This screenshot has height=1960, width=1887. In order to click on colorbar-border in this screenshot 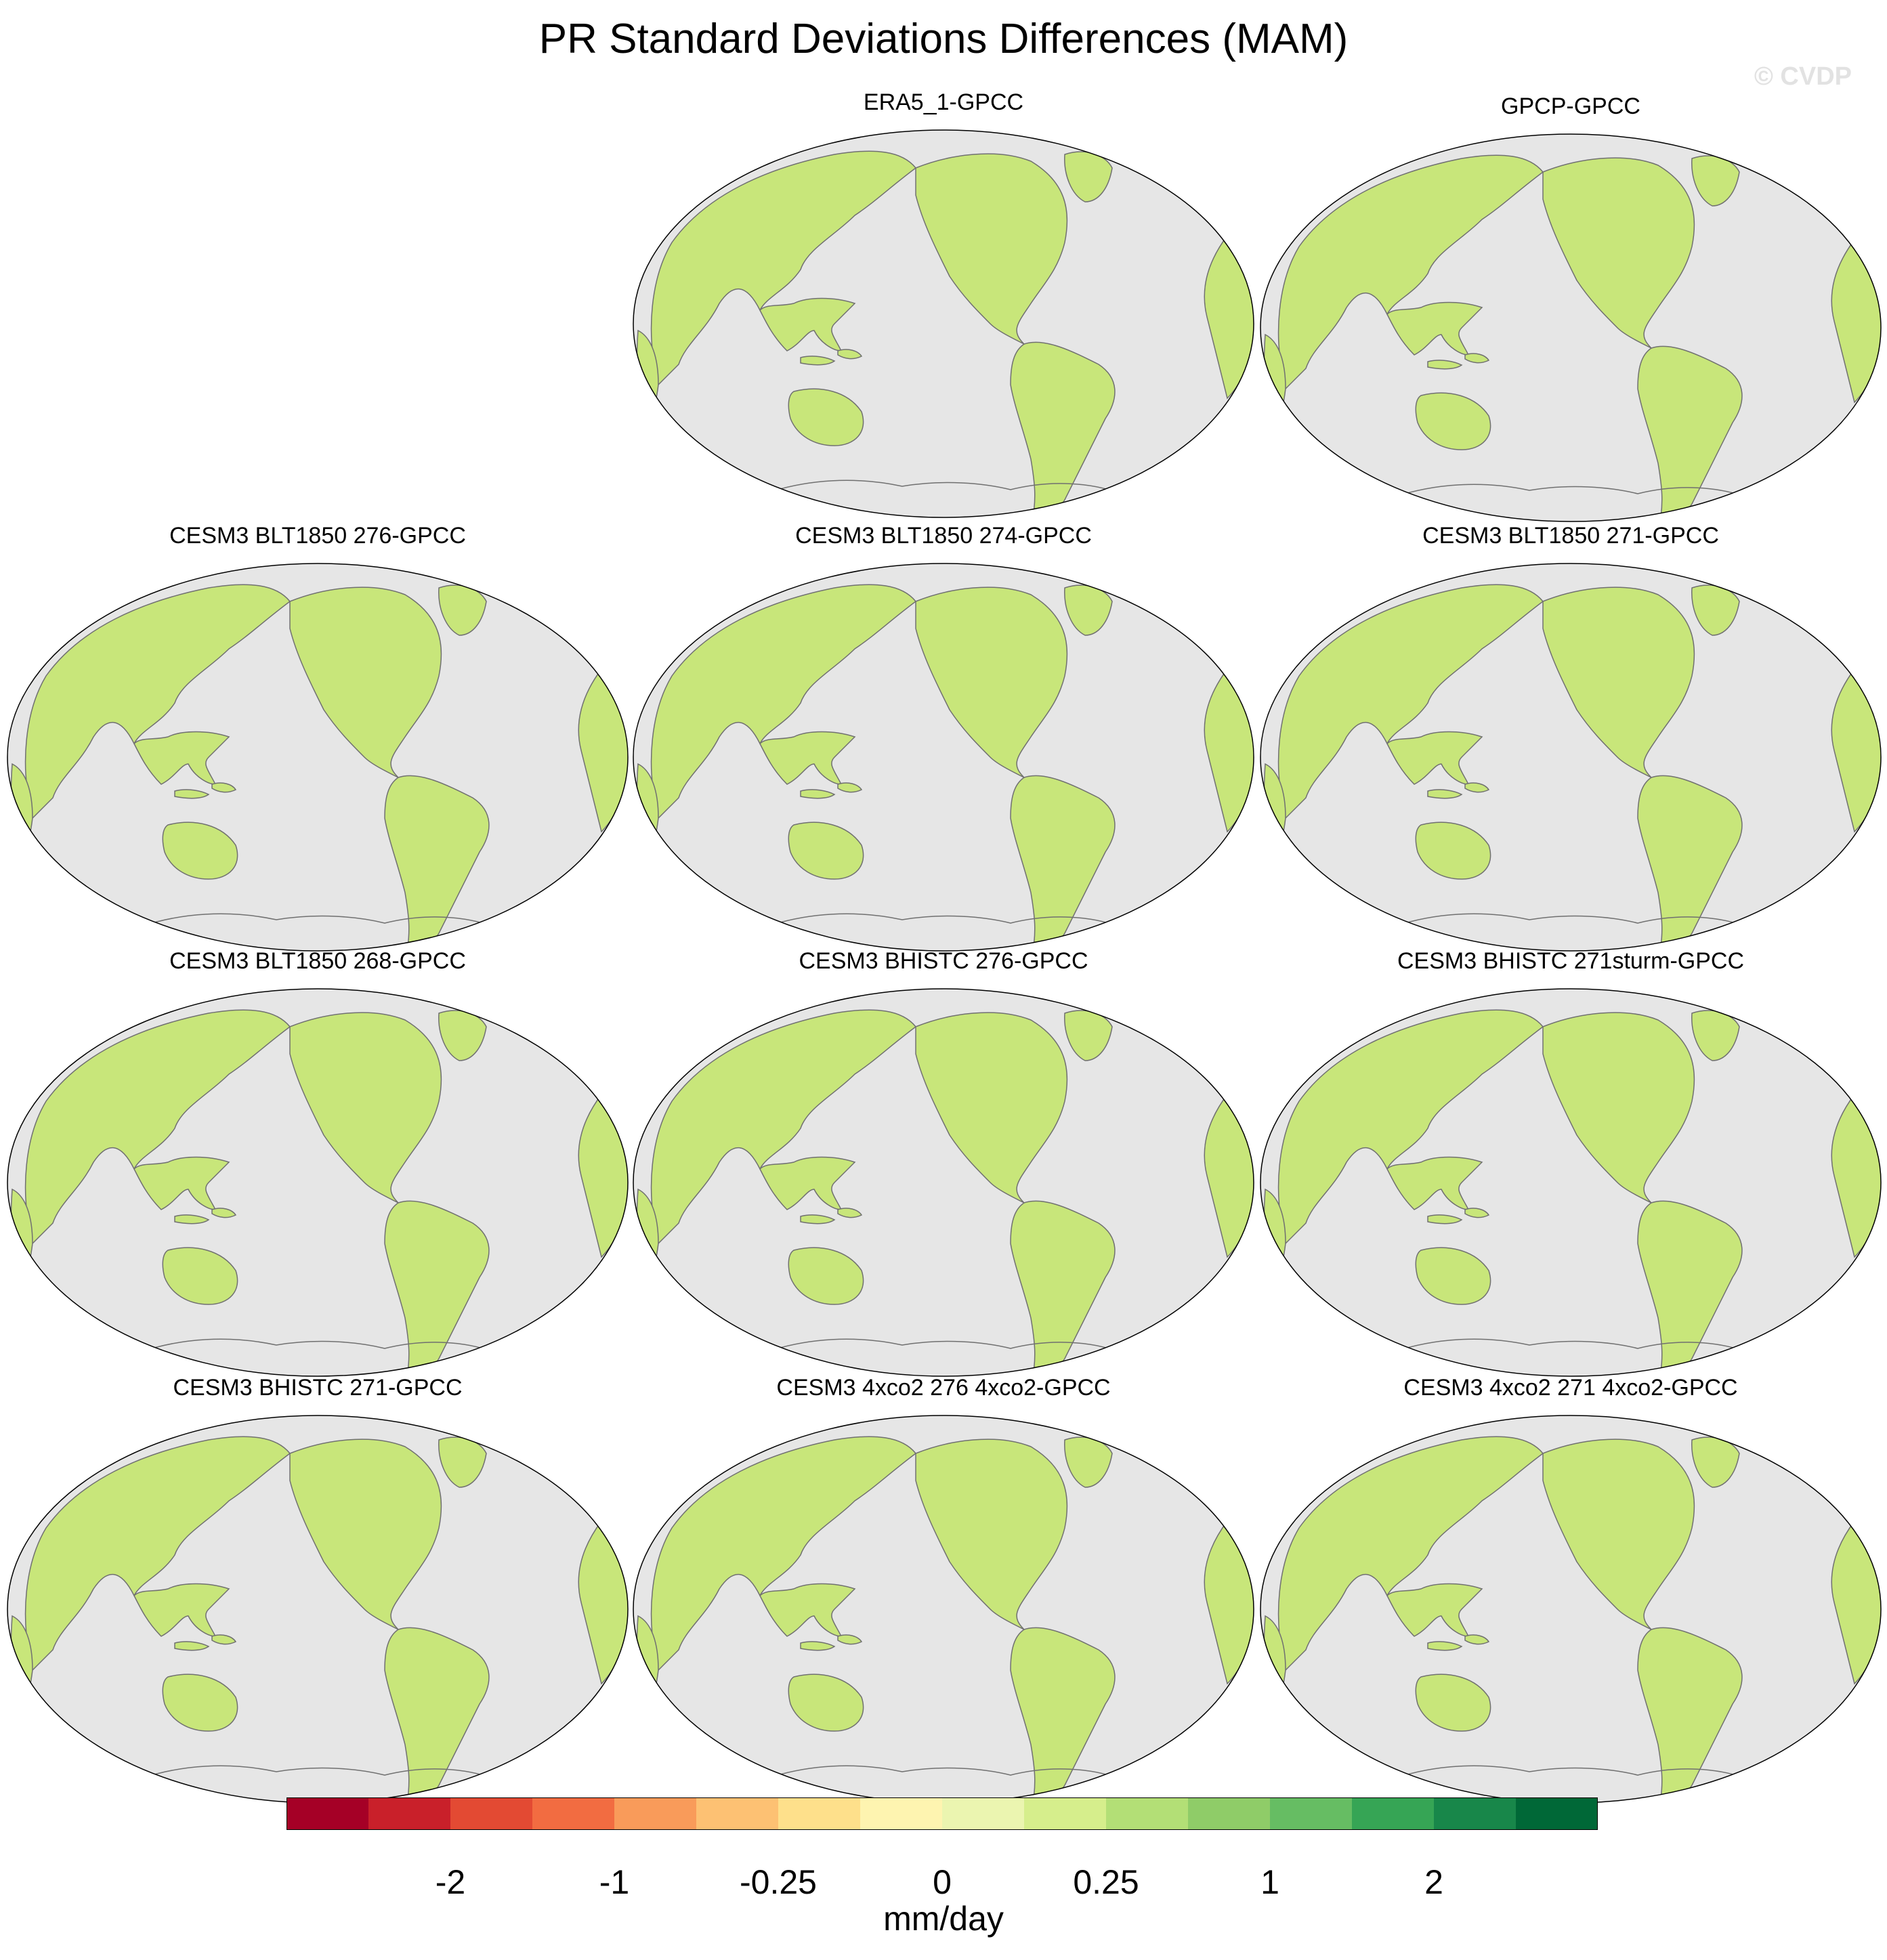, I will do `click(942, 1813)`.